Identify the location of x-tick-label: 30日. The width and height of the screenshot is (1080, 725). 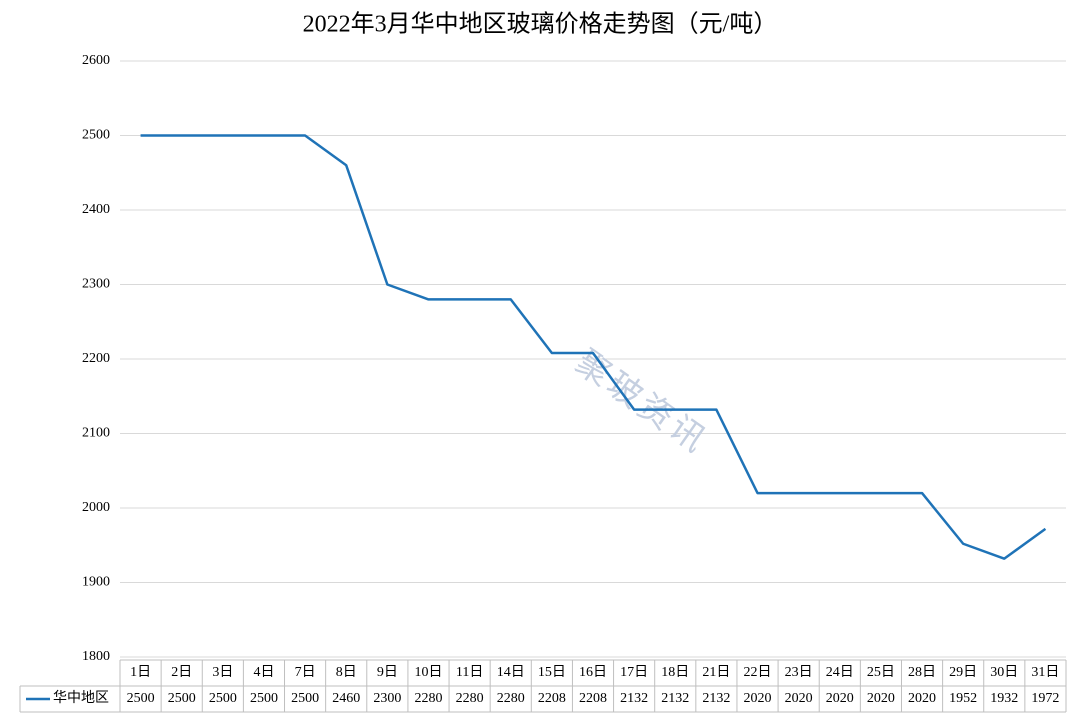
(1004, 672).